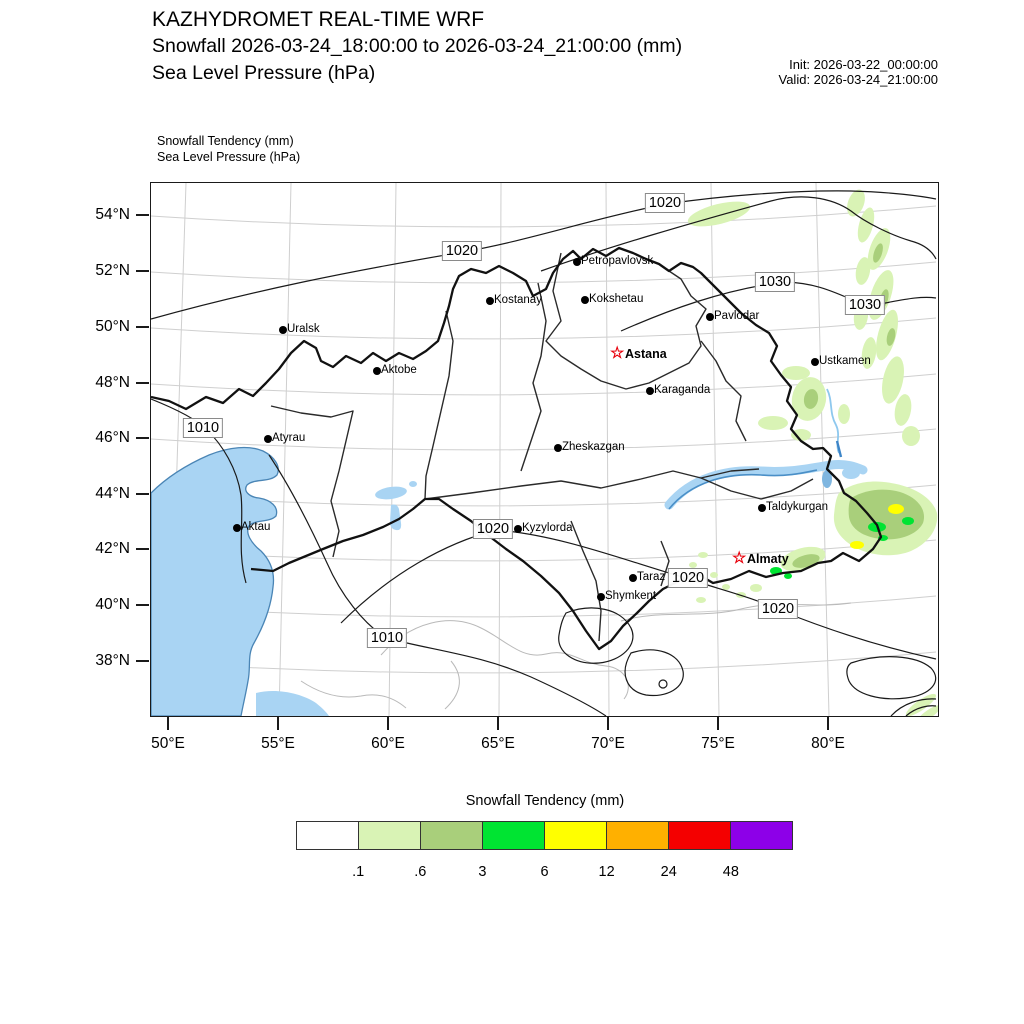 The height and width of the screenshot is (1024, 1024). What do you see at coordinates (730, 872) in the screenshot?
I see `colorbar-tick-label: 48` at bounding box center [730, 872].